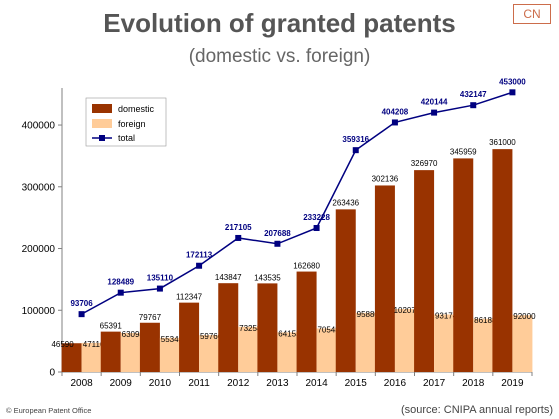  What do you see at coordinates (126, 138) in the screenshot?
I see `legend-label-total: total` at bounding box center [126, 138].